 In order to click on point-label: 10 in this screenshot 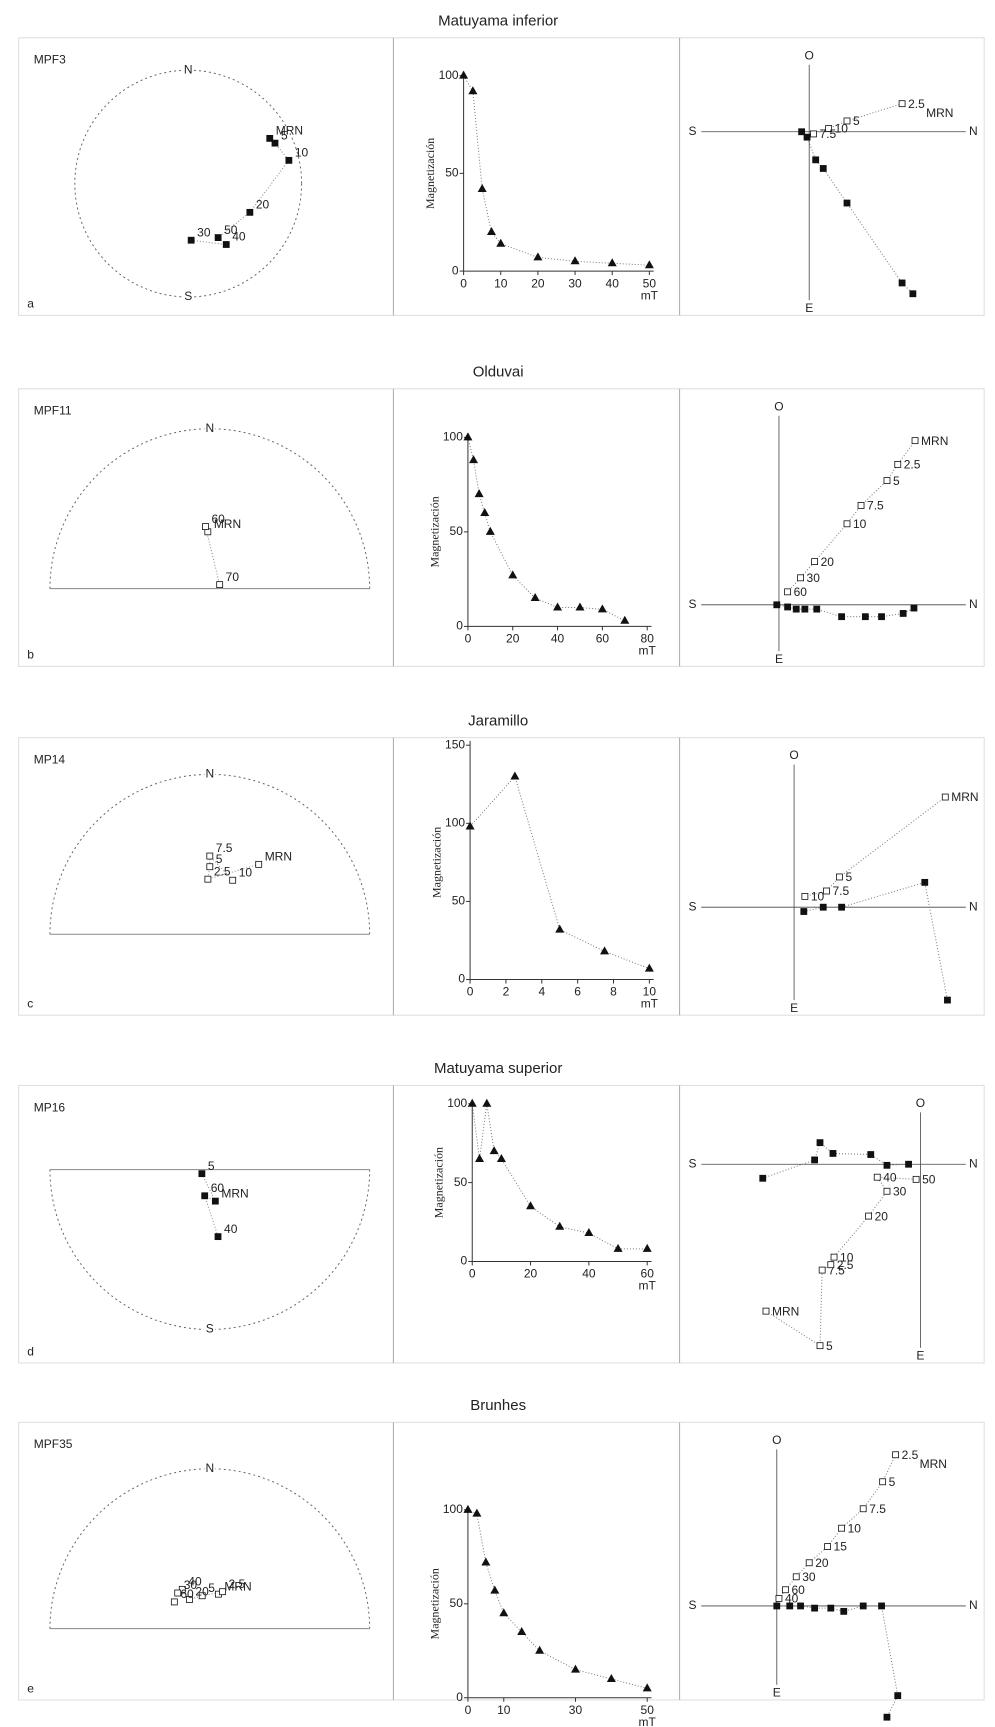, I will do `click(246, 872)`.